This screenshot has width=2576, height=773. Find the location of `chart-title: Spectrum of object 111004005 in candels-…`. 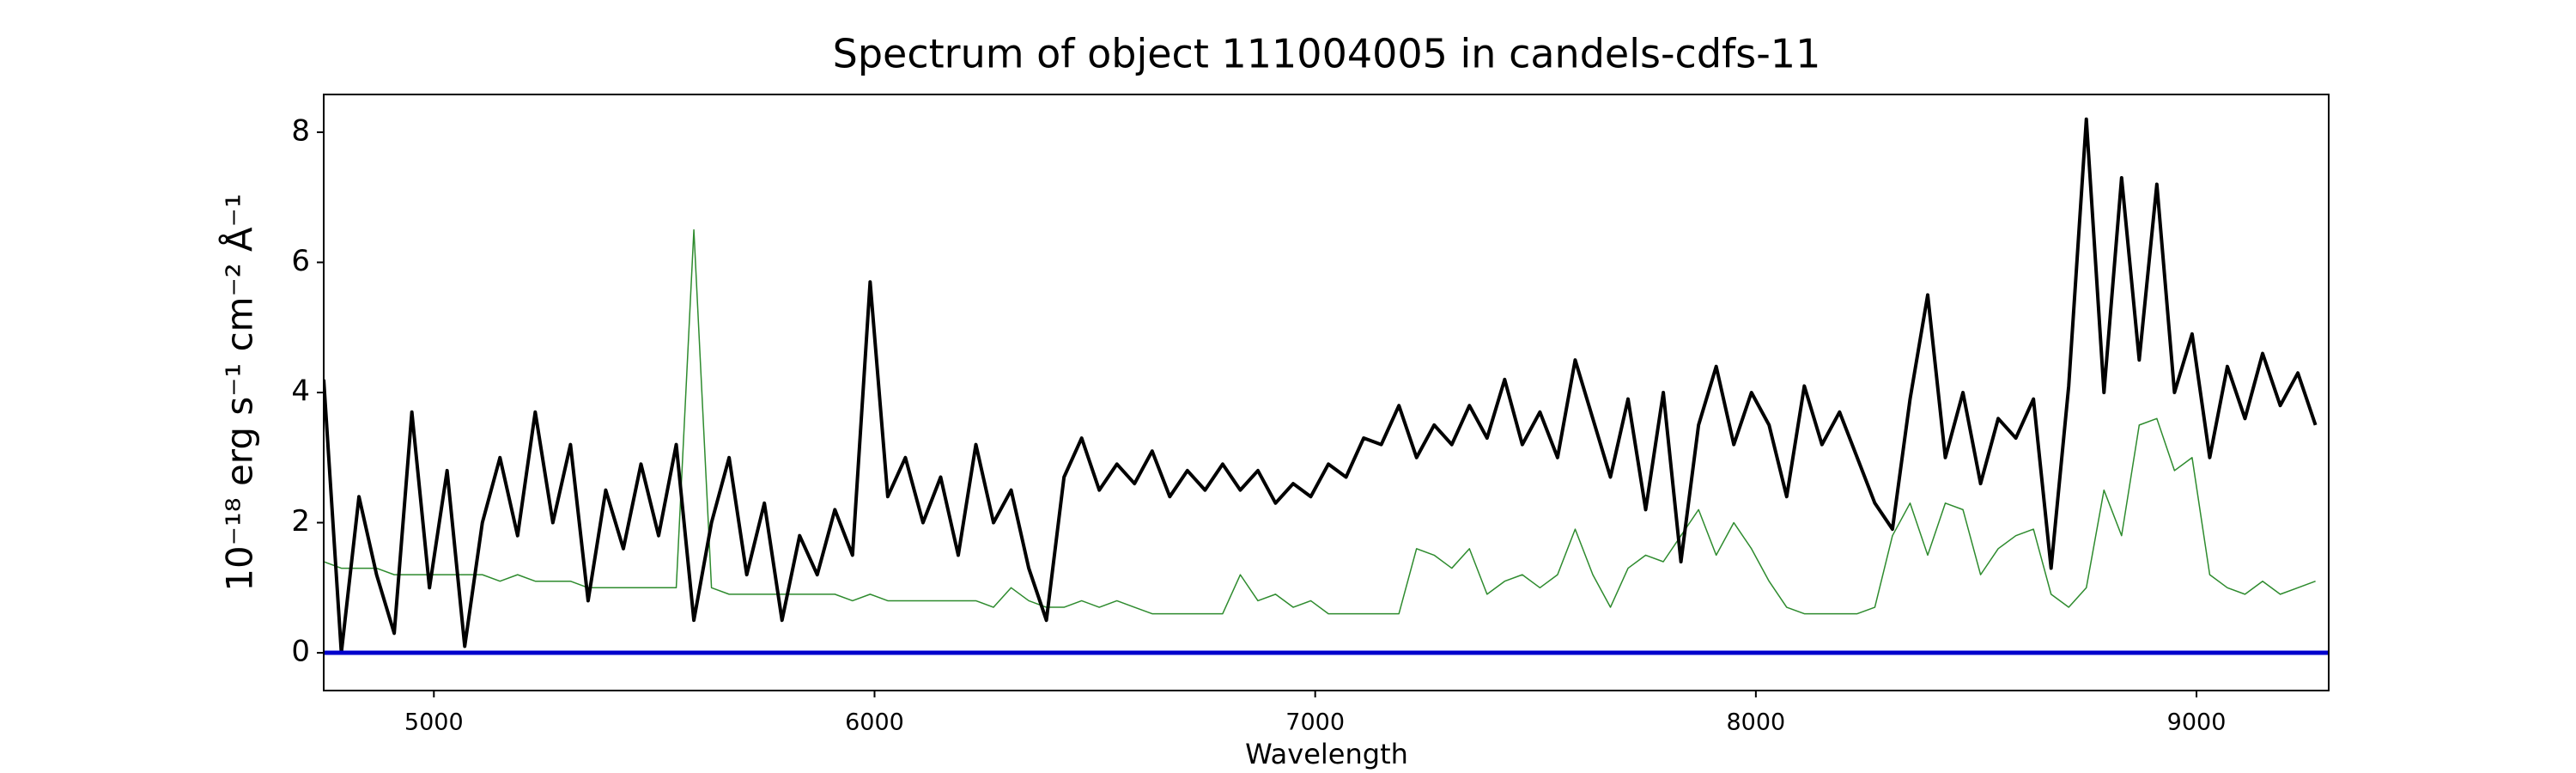

chart-title: Spectrum of object 111004005 in candels-… is located at coordinates (1327, 54).